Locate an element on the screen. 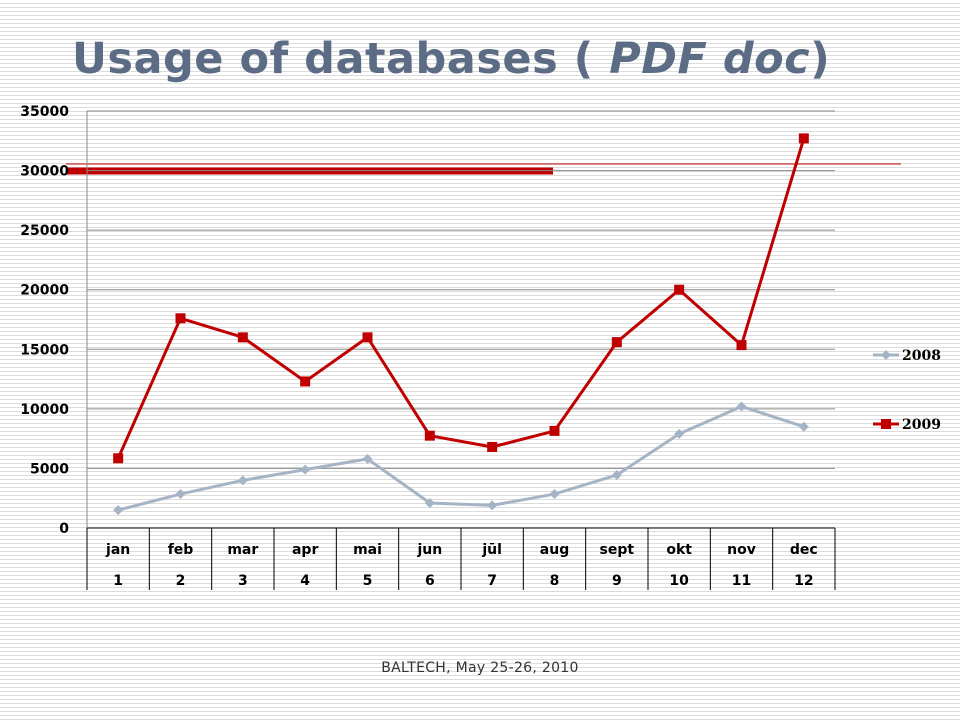 Image resolution: width=960 pixels, height=720 pixels. x-tick-number: 1 is located at coordinates (118, 581).